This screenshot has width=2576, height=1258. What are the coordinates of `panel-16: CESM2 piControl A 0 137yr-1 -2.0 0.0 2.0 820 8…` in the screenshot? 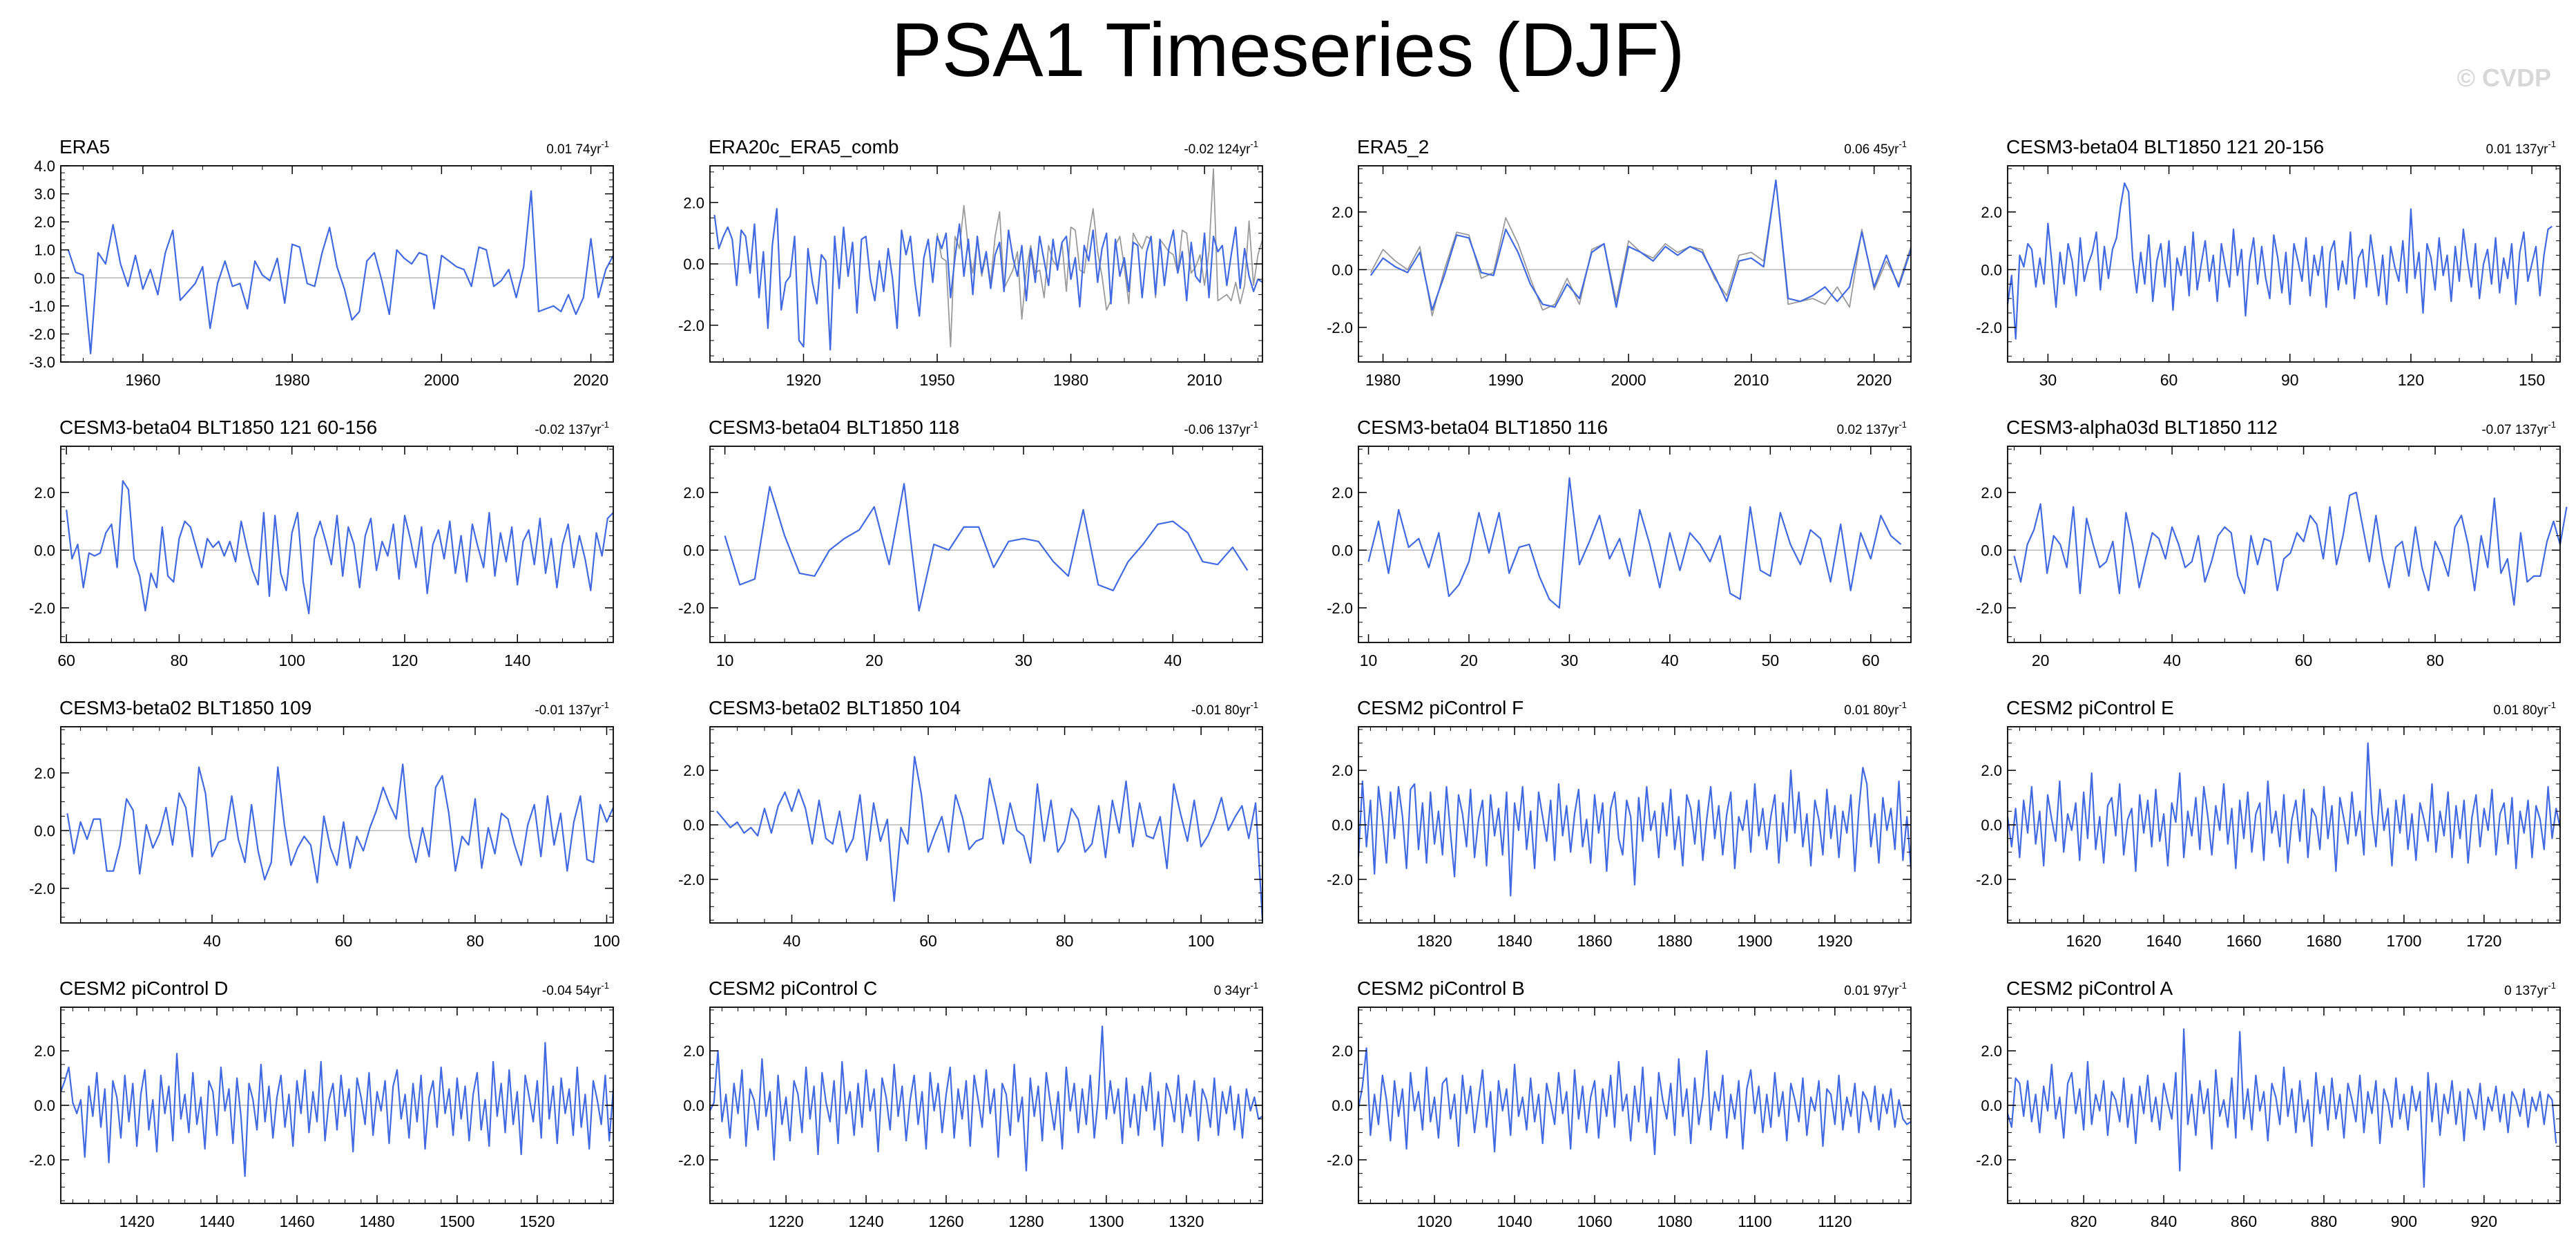 It's located at (2268, 1104).